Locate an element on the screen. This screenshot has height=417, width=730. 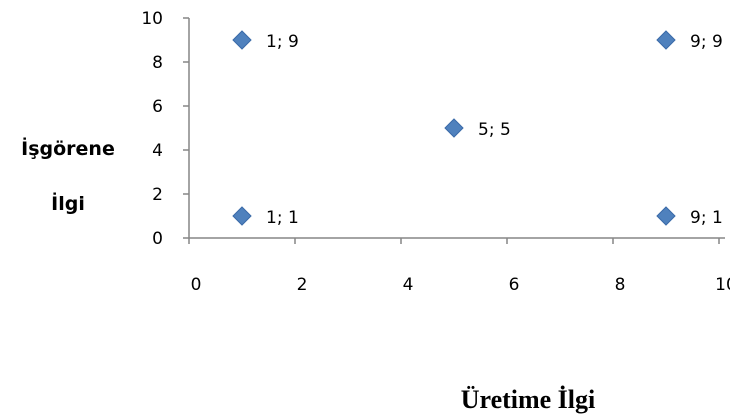
y-tick-label: 2 is located at coordinates (157, 195).